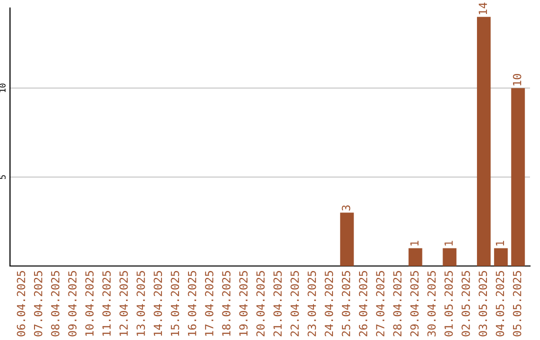 The image size is (540, 340). Describe the element at coordinates (431, 303) in the screenshot. I see `x-tick-label: 30.04.2025` at that location.